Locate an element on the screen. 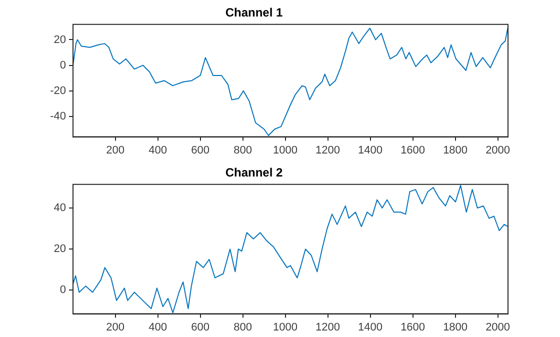 This screenshot has height=337, width=560. chart-title: Channel 2 is located at coordinates (254, 173).